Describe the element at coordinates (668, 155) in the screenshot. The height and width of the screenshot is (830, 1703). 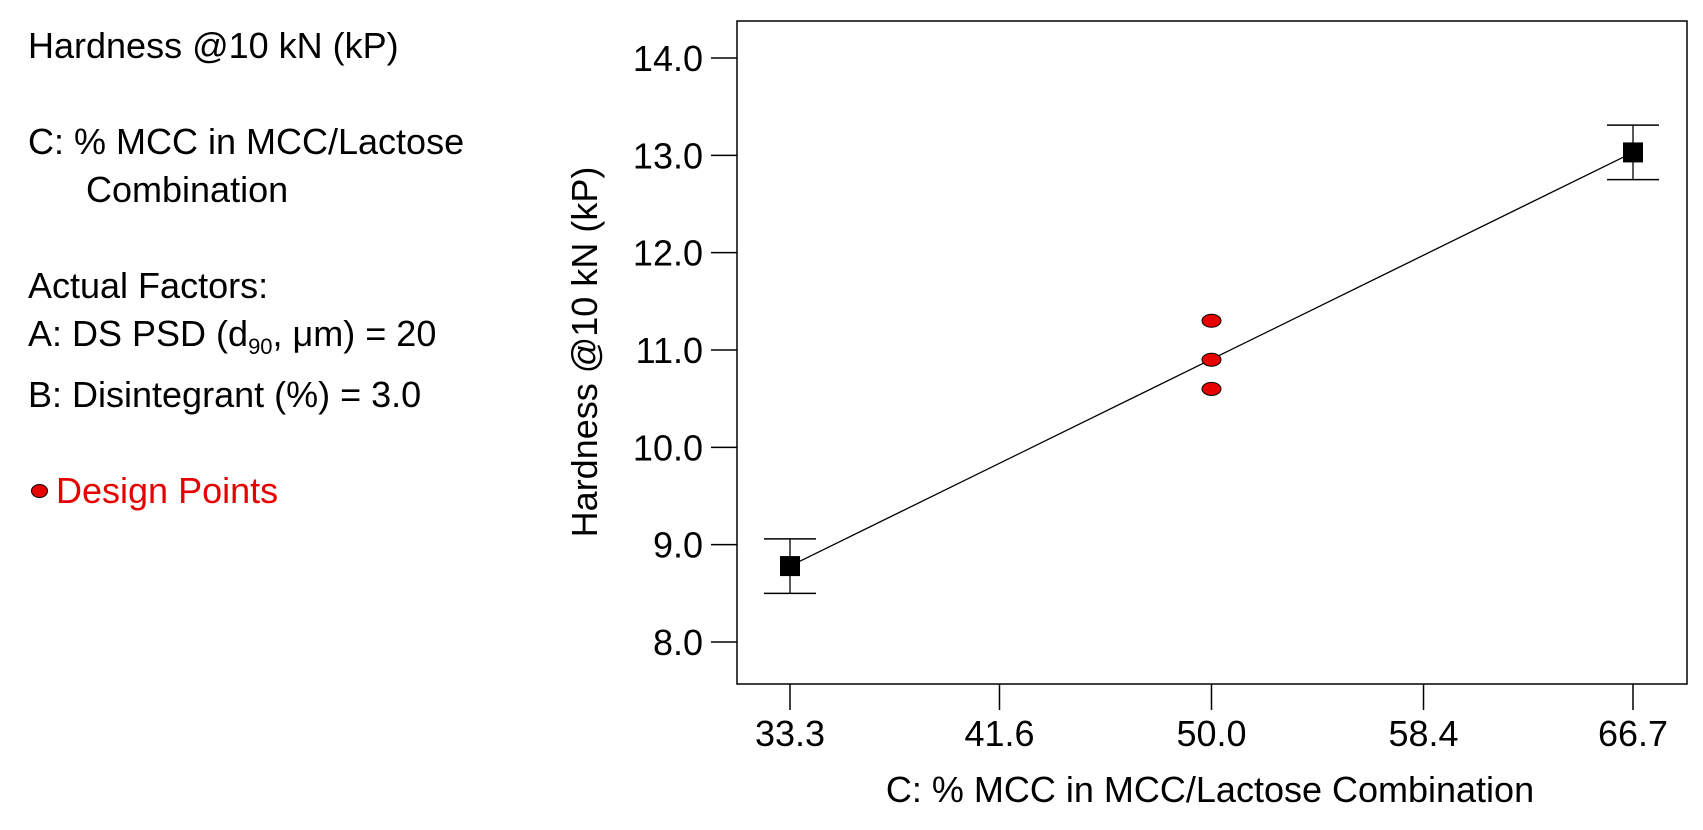
I see `y-tick-label-5: 13.0` at that location.